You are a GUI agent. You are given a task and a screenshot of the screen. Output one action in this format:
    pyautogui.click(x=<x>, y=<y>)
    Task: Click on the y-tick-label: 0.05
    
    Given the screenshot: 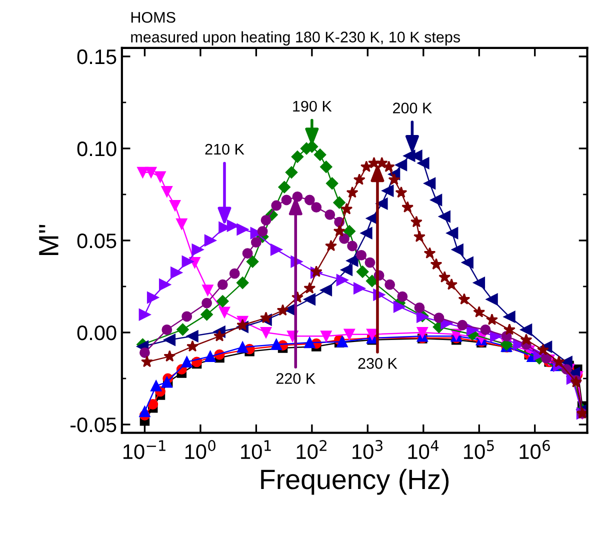 What is the action you would take?
    pyautogui.click(x=96, y=240)
    